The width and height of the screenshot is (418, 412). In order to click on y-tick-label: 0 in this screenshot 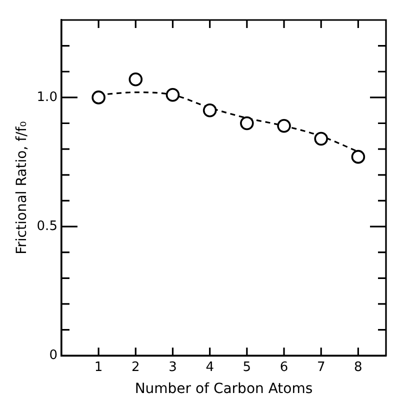, I will do `click(53, 355)`.